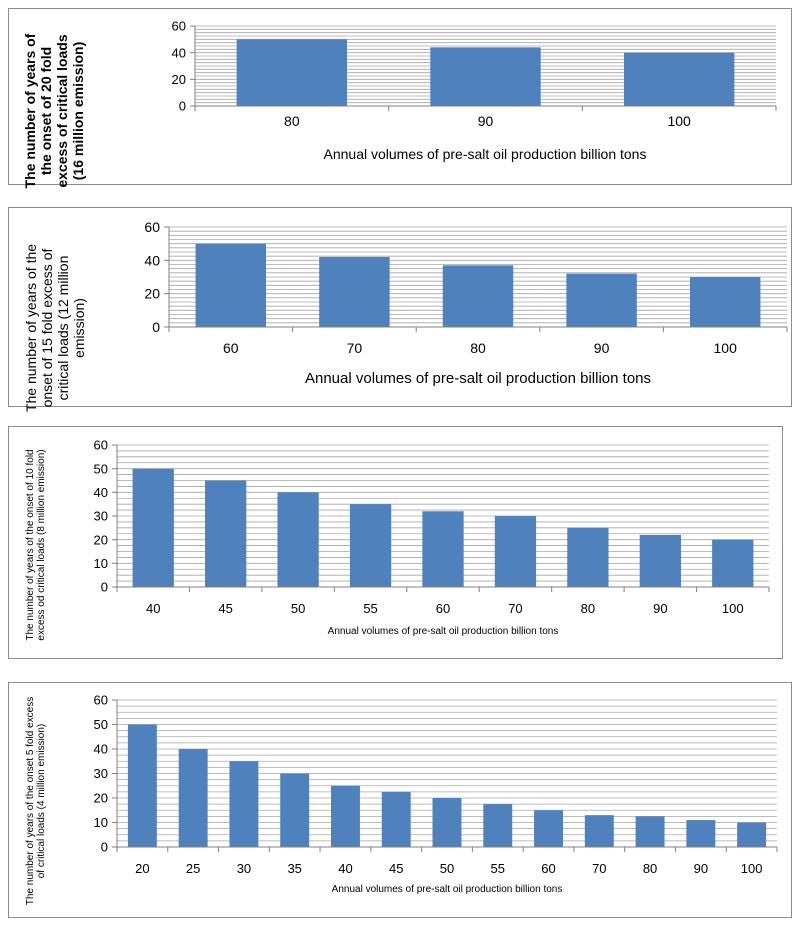 The image size is (800, 926). What do you see at coordinates (733, 608) in the screenshot?
I see `chart-3-x-tick-label: 100` at bounding box center [733, 608].